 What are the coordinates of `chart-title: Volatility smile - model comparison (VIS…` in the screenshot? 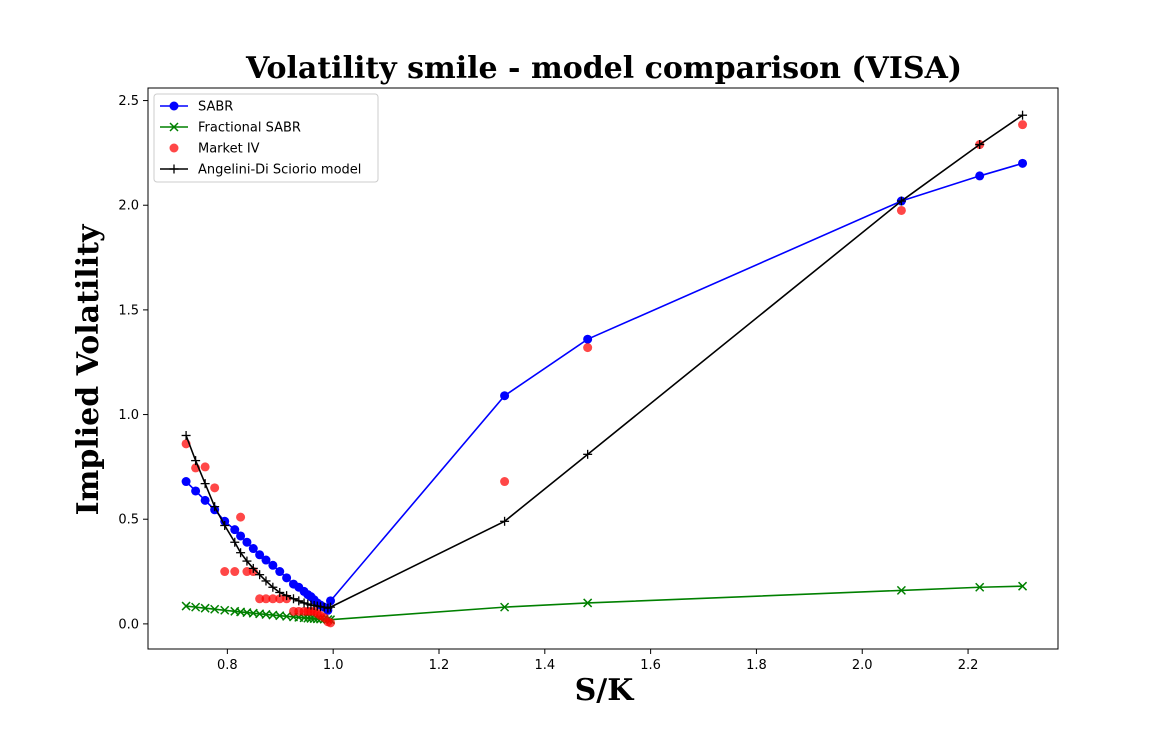 It's located at (603, 68).